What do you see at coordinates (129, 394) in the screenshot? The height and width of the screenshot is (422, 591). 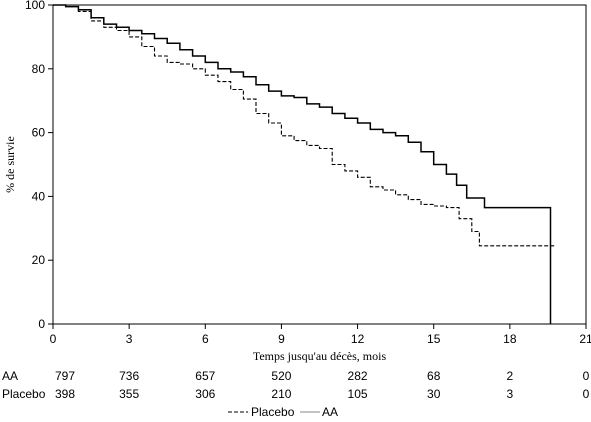 I see `at-risk-value: 355` at bounding box center [129, 394].